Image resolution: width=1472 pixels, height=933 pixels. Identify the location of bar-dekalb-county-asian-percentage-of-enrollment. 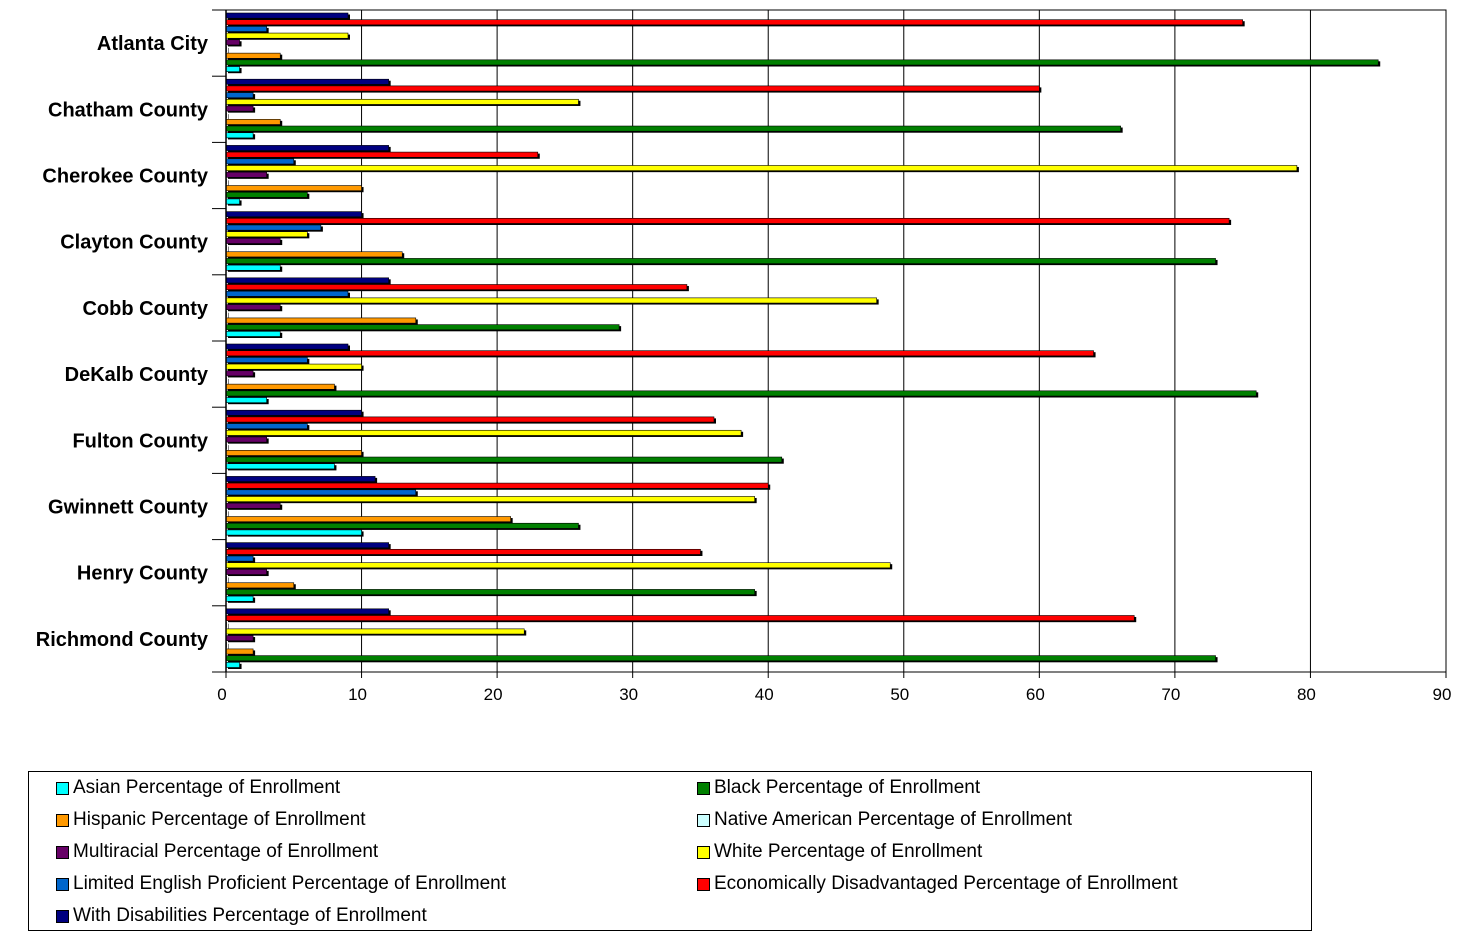
(247, 401).